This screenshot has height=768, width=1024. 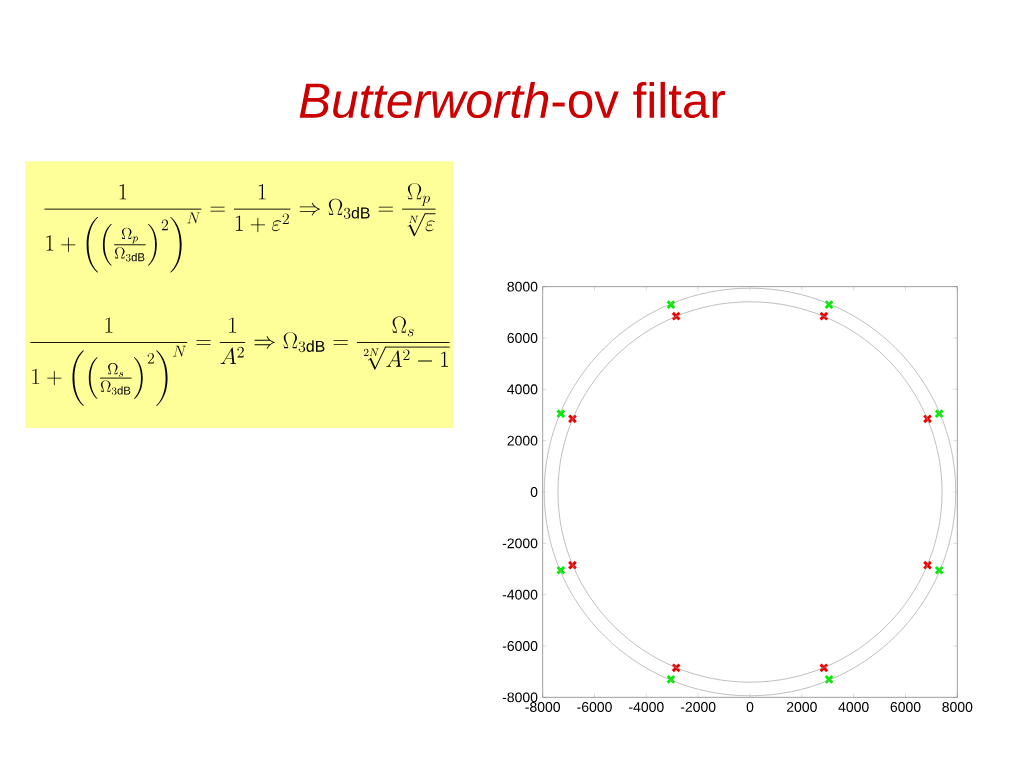 What do you see at coordinates (520, 646) in the screenshot?
I see `y-tick-label: -6000` at bounding box center [520, 646].